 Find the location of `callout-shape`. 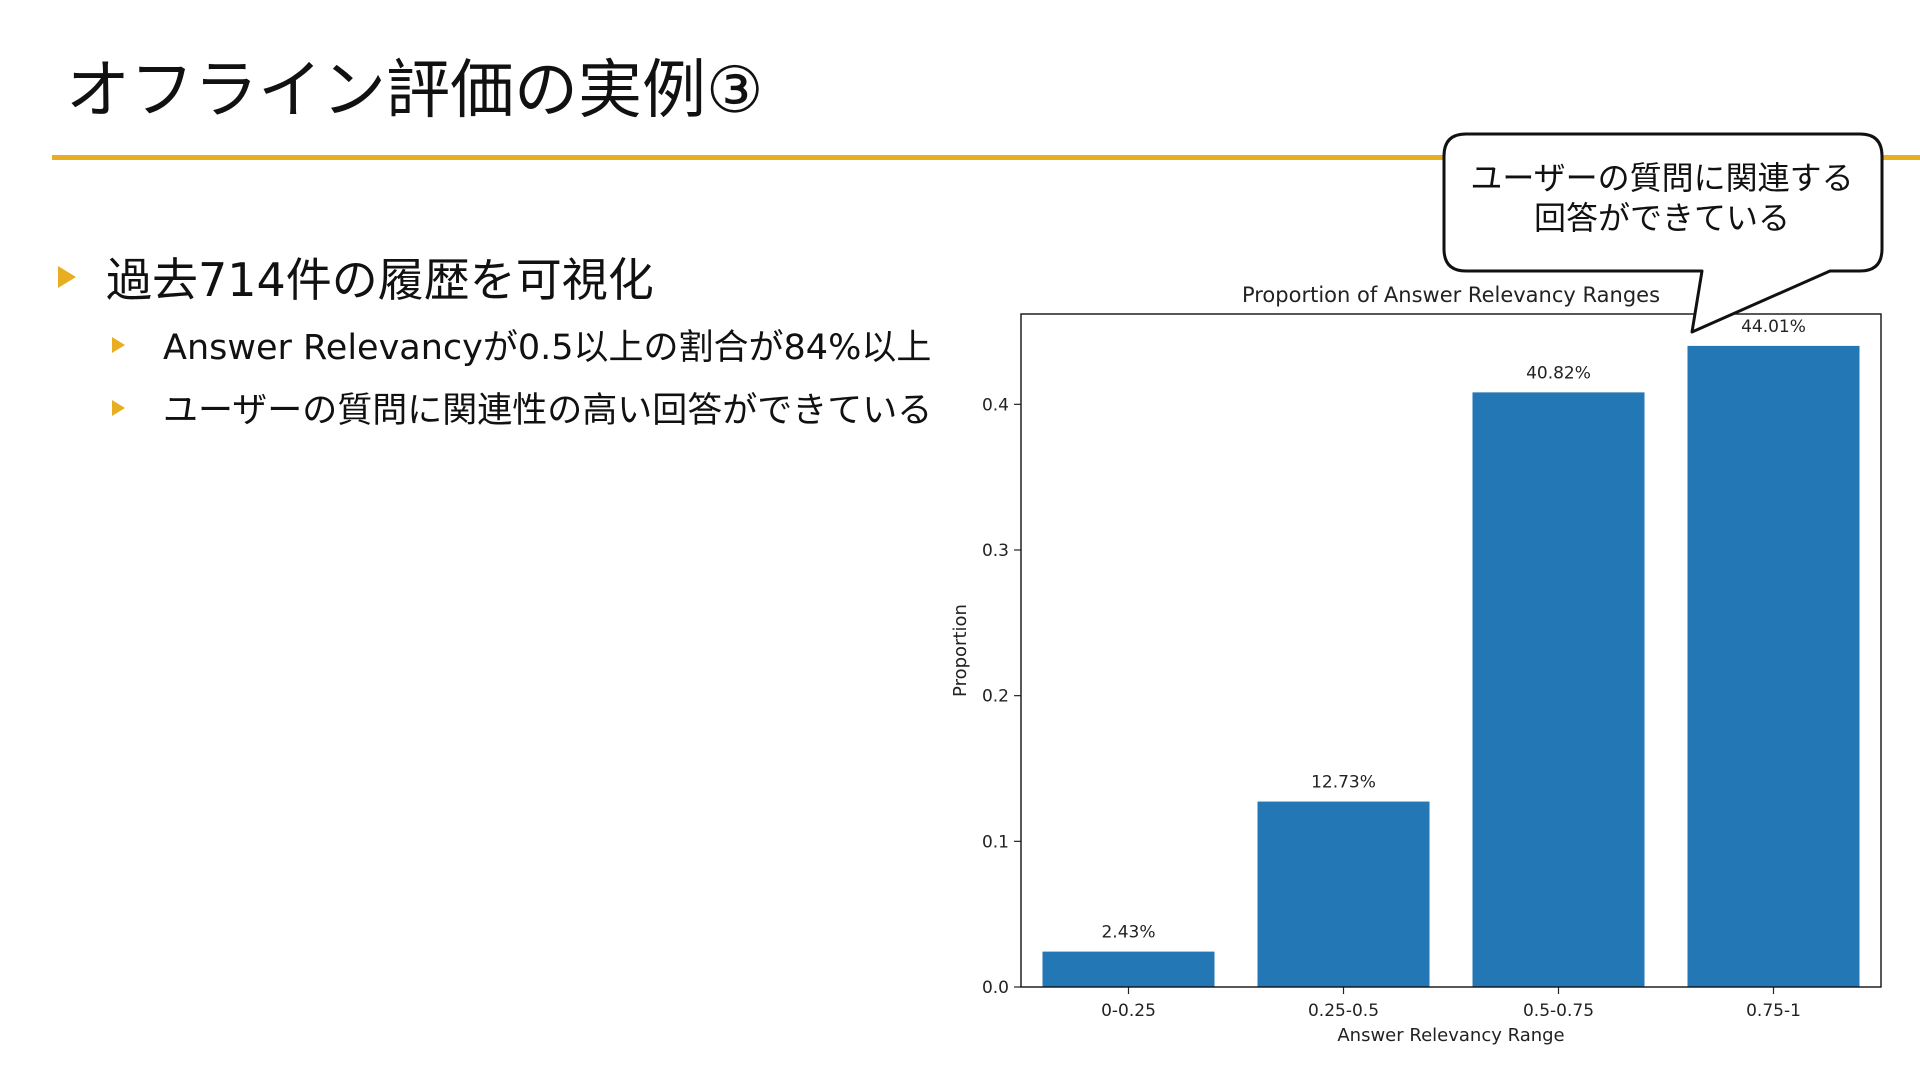

callout-shape is located at coordinates (1663, 233).